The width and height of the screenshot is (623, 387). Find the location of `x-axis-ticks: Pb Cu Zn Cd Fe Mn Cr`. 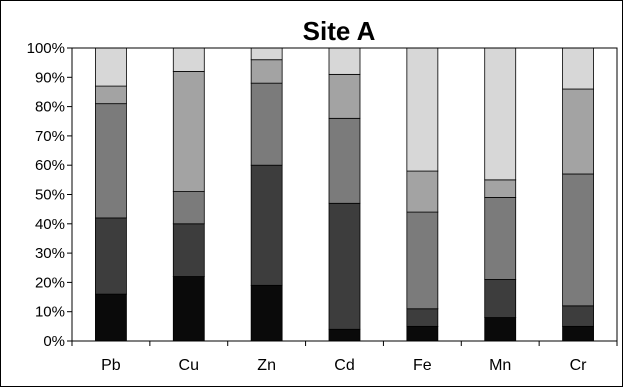

x-axis-ticks: Pb Cu Zn Cd Fe Mn Cr is located at coordinates (344, 357).